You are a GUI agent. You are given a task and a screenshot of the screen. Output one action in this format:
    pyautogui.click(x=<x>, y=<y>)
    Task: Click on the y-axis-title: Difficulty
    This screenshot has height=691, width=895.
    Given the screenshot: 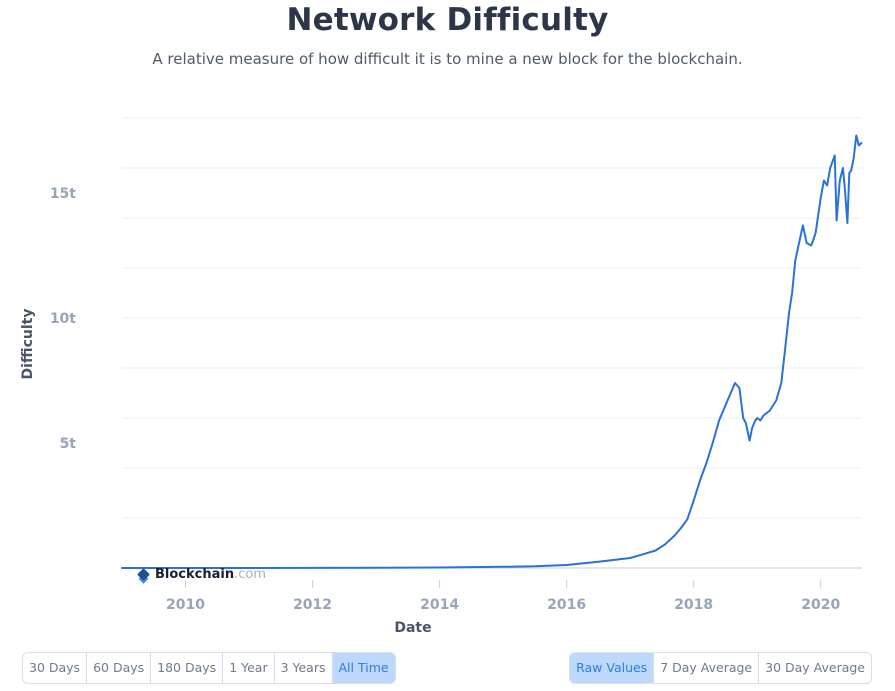 What is the action you would take?
    pyautogui.click(x=28, y=344)
    